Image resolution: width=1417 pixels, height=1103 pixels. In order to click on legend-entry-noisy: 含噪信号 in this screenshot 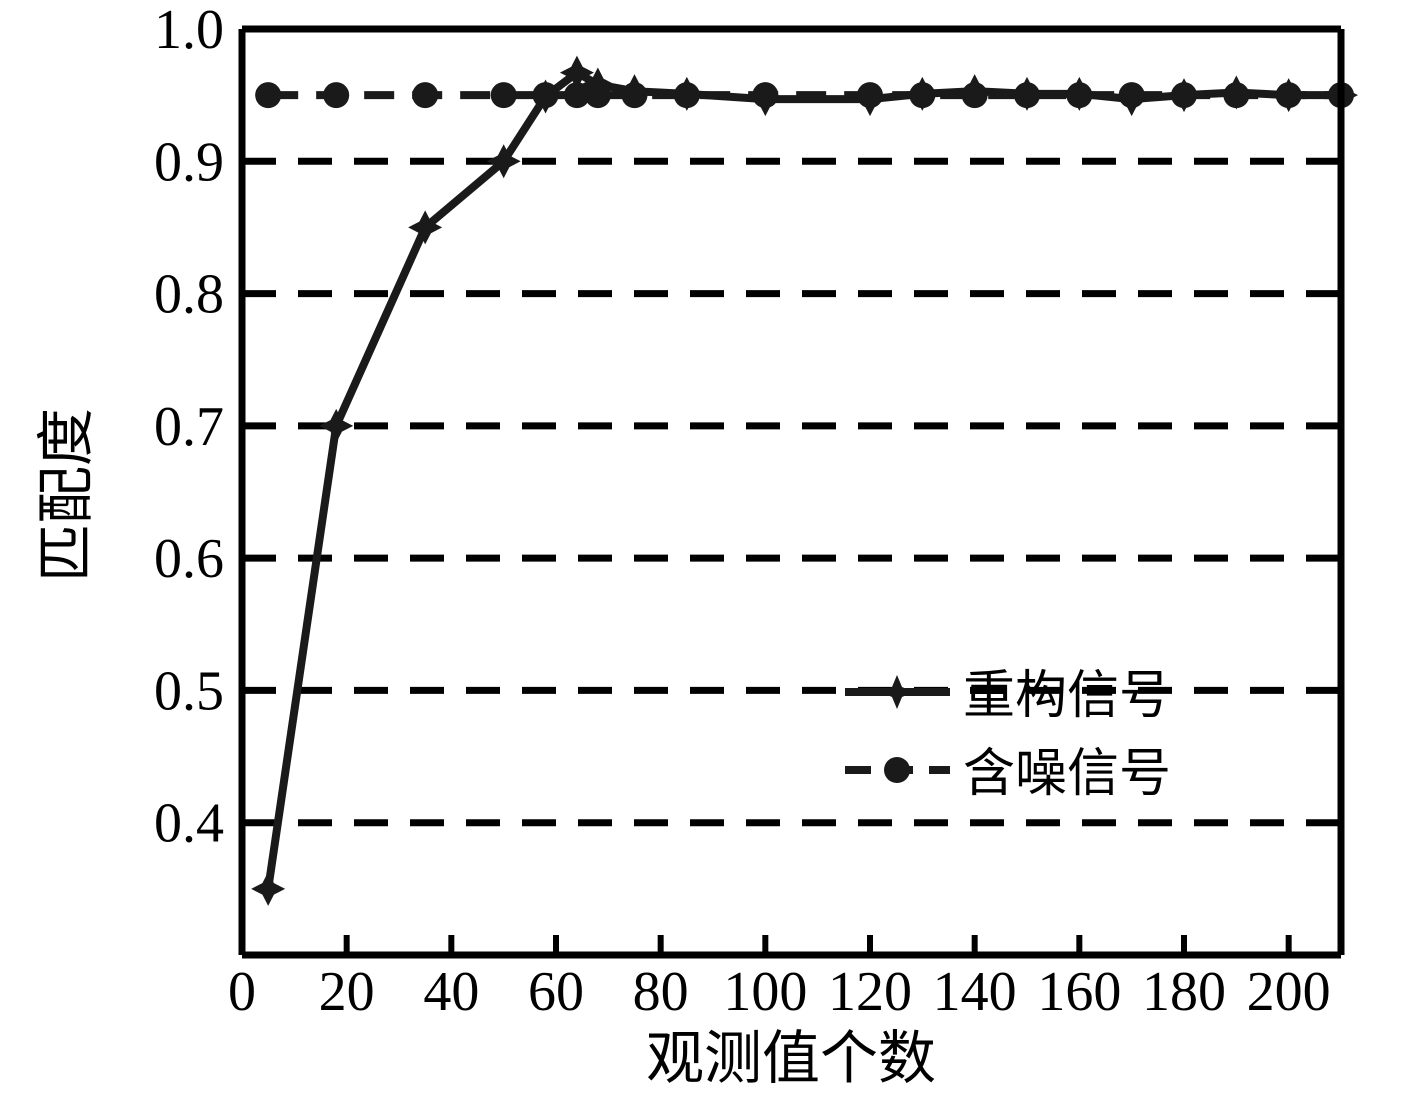, I will do `click(1008, 774)`.